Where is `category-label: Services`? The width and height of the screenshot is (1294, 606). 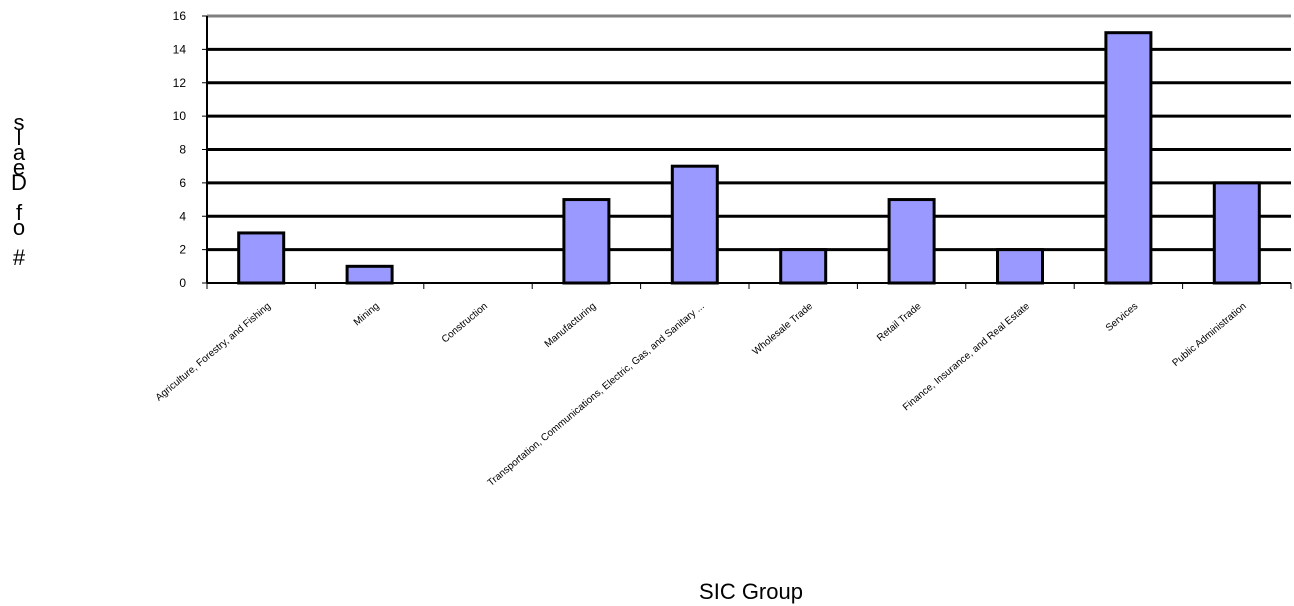 category-label: Services is located at coordinates (1122, 317).